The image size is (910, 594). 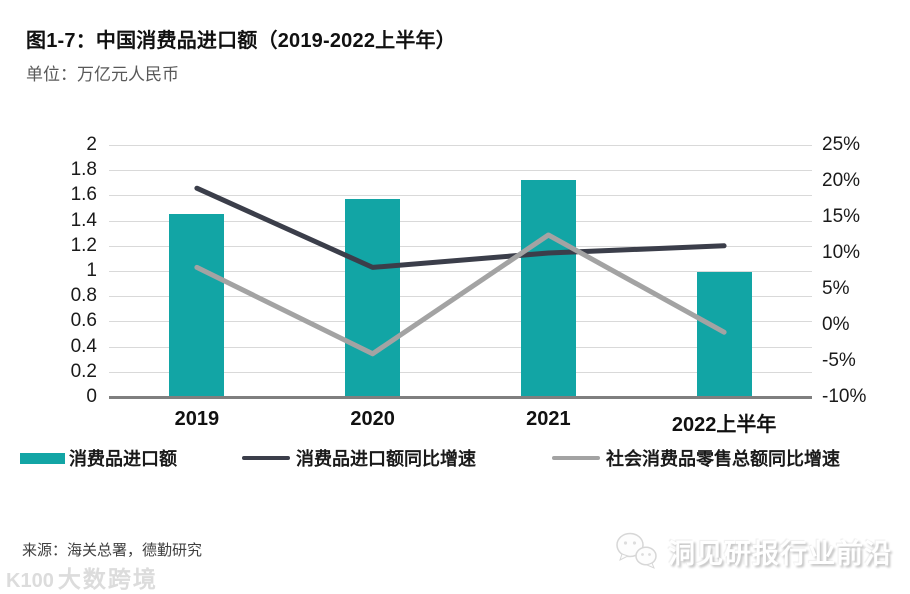 What do you see at coordinates (839, 360) in the screenshot?
I see `right-axis-tick: -5%` at bounding box center [839, 360].